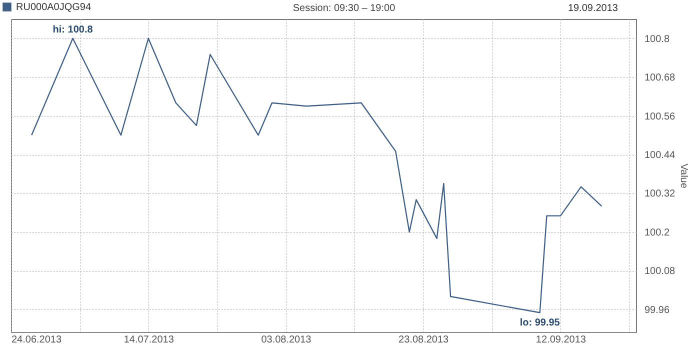  What do you see at coordinates (149, 339) in the screenshot?
I see `x-tick-label: 14.07.2013` at bounding box center [149, 339].